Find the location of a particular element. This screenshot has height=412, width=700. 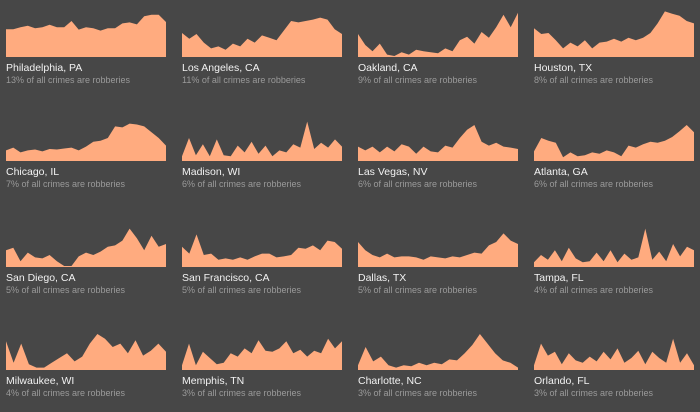

city-title: Oakland, CA is located at coordinates (388, 68).